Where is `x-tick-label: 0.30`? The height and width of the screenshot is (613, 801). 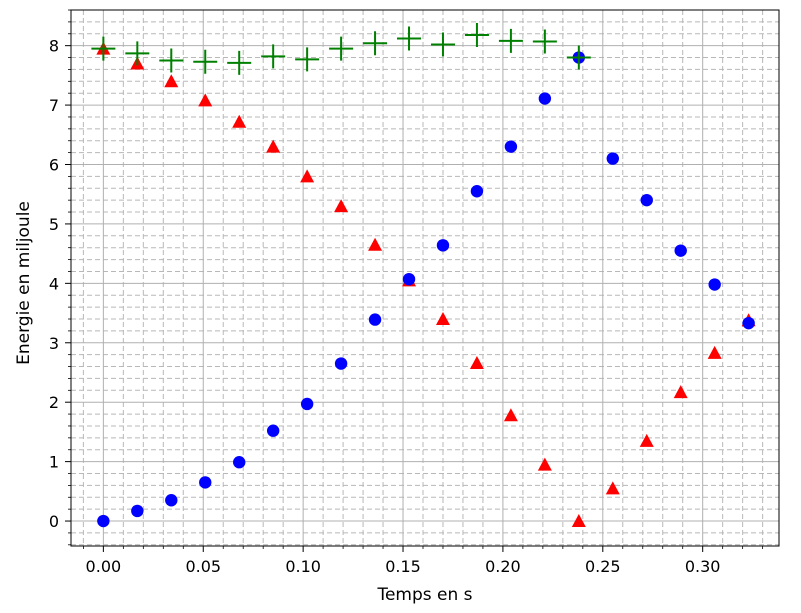
x-tick-label: 0.30 is located at coordinates (703, 566).